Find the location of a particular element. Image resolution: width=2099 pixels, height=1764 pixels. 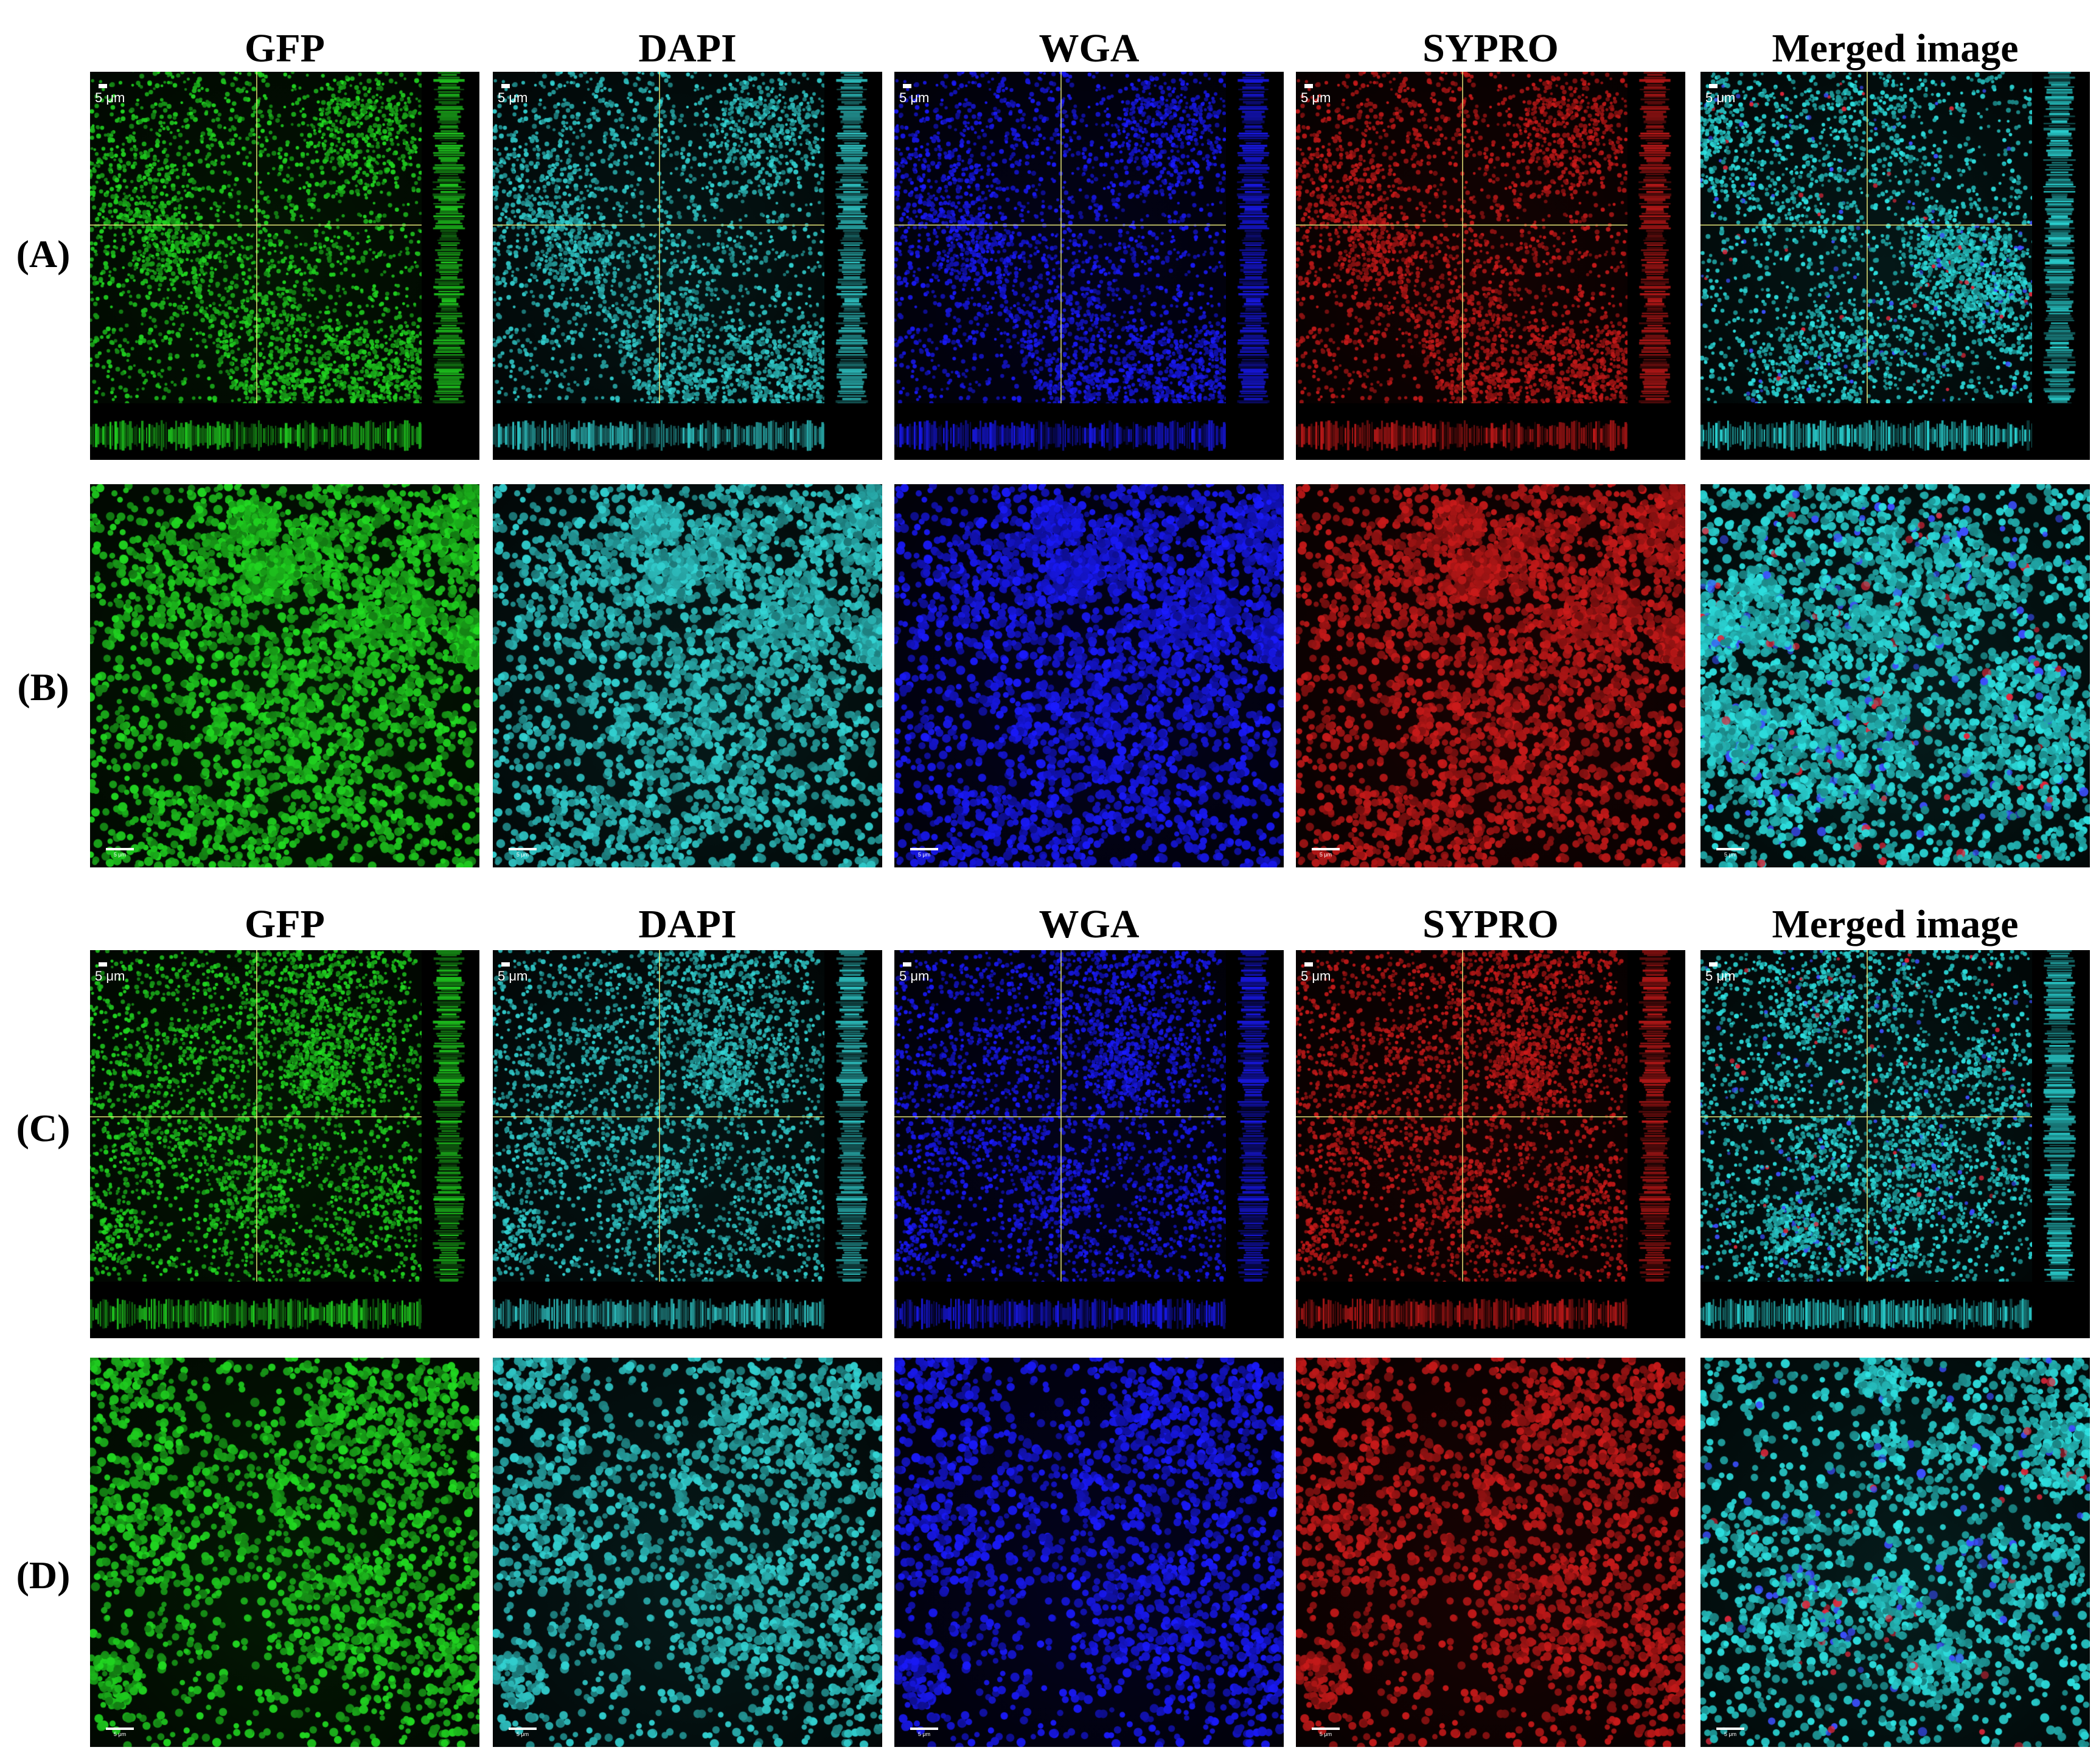

row-label-b: (B) is located at coordinates (43, 687).